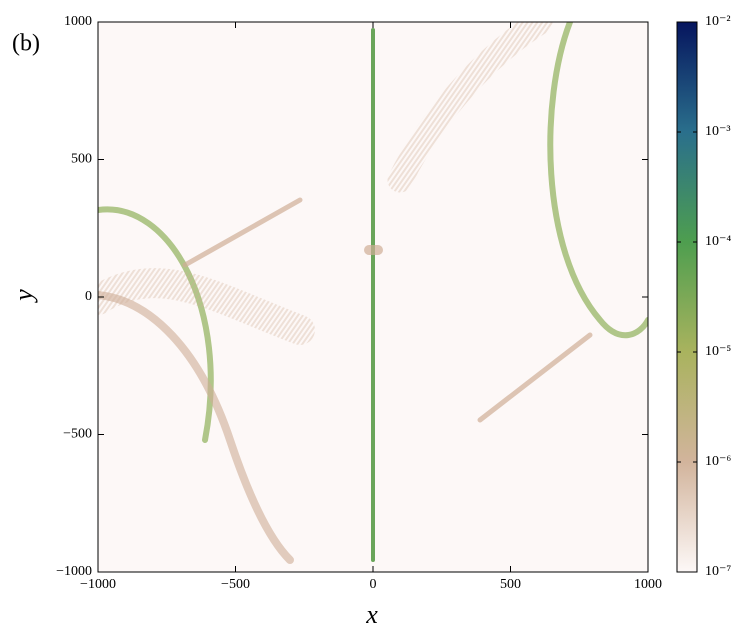 Image resolution: width=748 pixels, height=643 pixels. I want to click on x-axis-label: x, so click(371, 614).